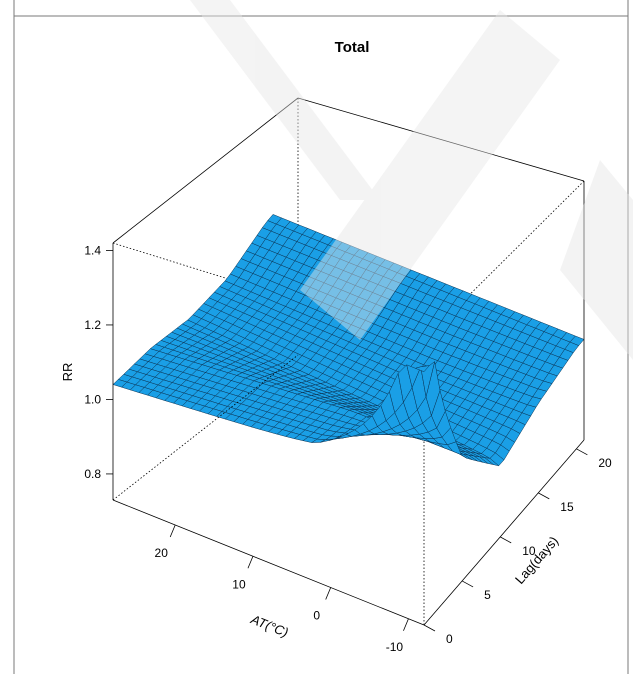 This screenshot has width=633, height=674. Describe the element at coordinates (162, 553) in the screenshot. I see `x-tick-label: 20` at that location.